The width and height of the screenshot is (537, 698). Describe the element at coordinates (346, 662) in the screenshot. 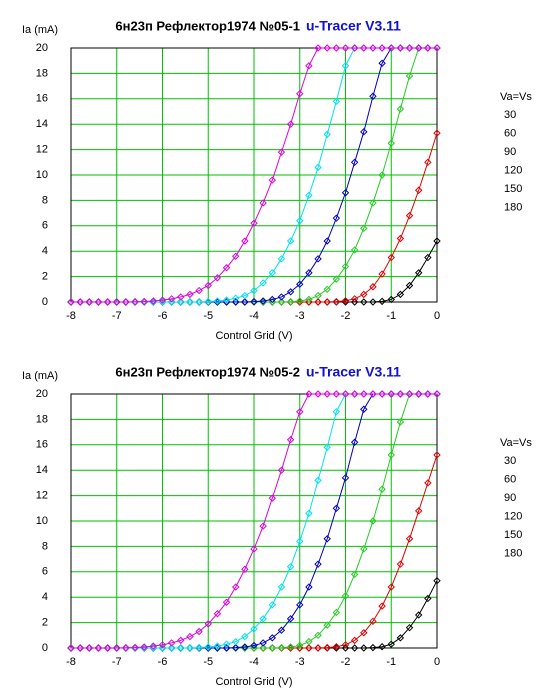

I see `x-tick-label: -2` at that location.